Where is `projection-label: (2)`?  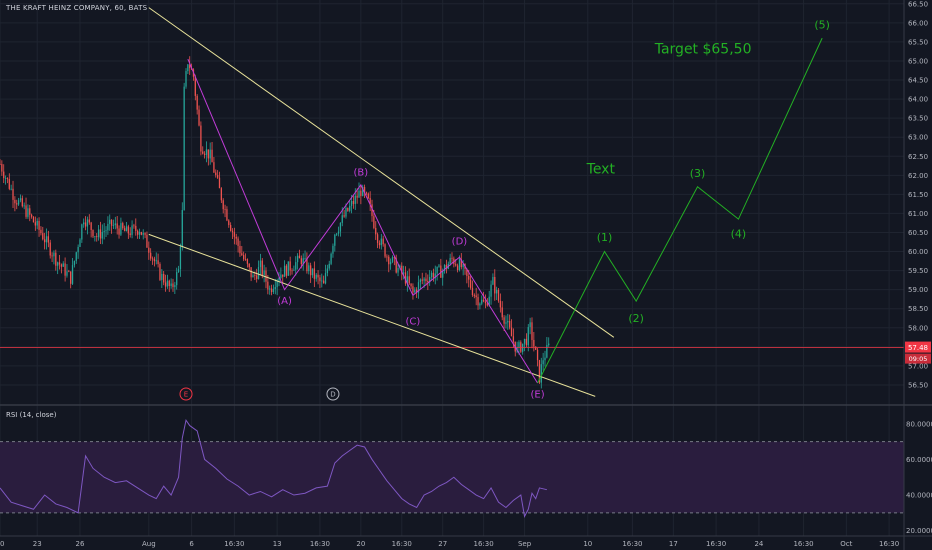
projection-label: (2) is located at coordinates (636, 318).